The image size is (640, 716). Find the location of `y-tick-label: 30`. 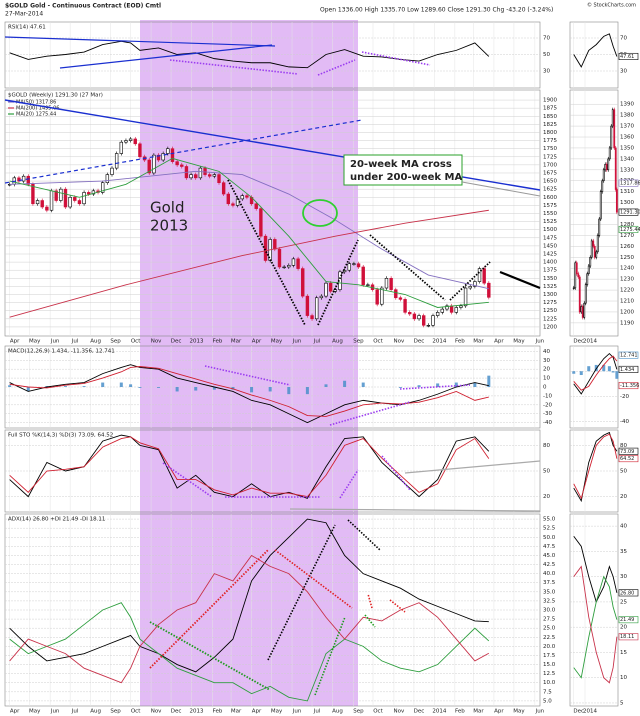

y-tick-label: 30 is located at coordinates (546, 361).